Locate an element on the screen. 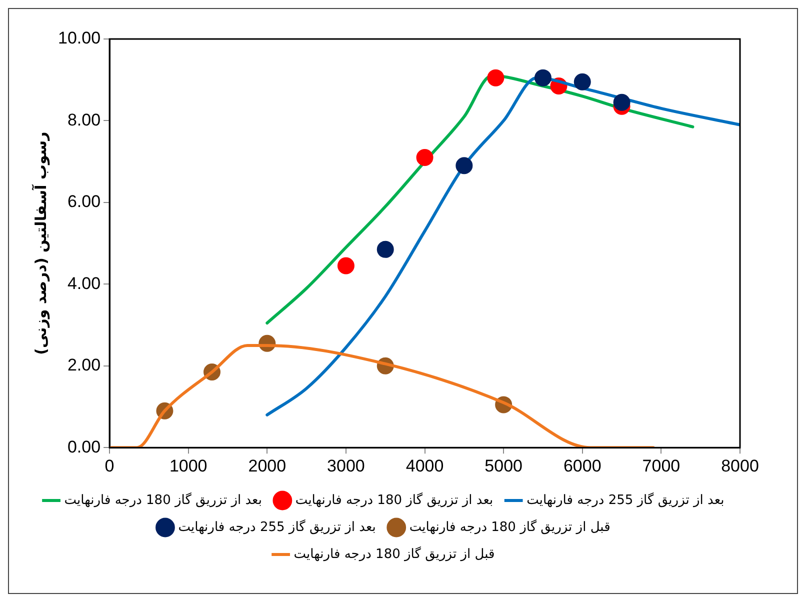 The image size is (808, 604). y-tick-label: 6.00 is located at coordinates (84, 202).